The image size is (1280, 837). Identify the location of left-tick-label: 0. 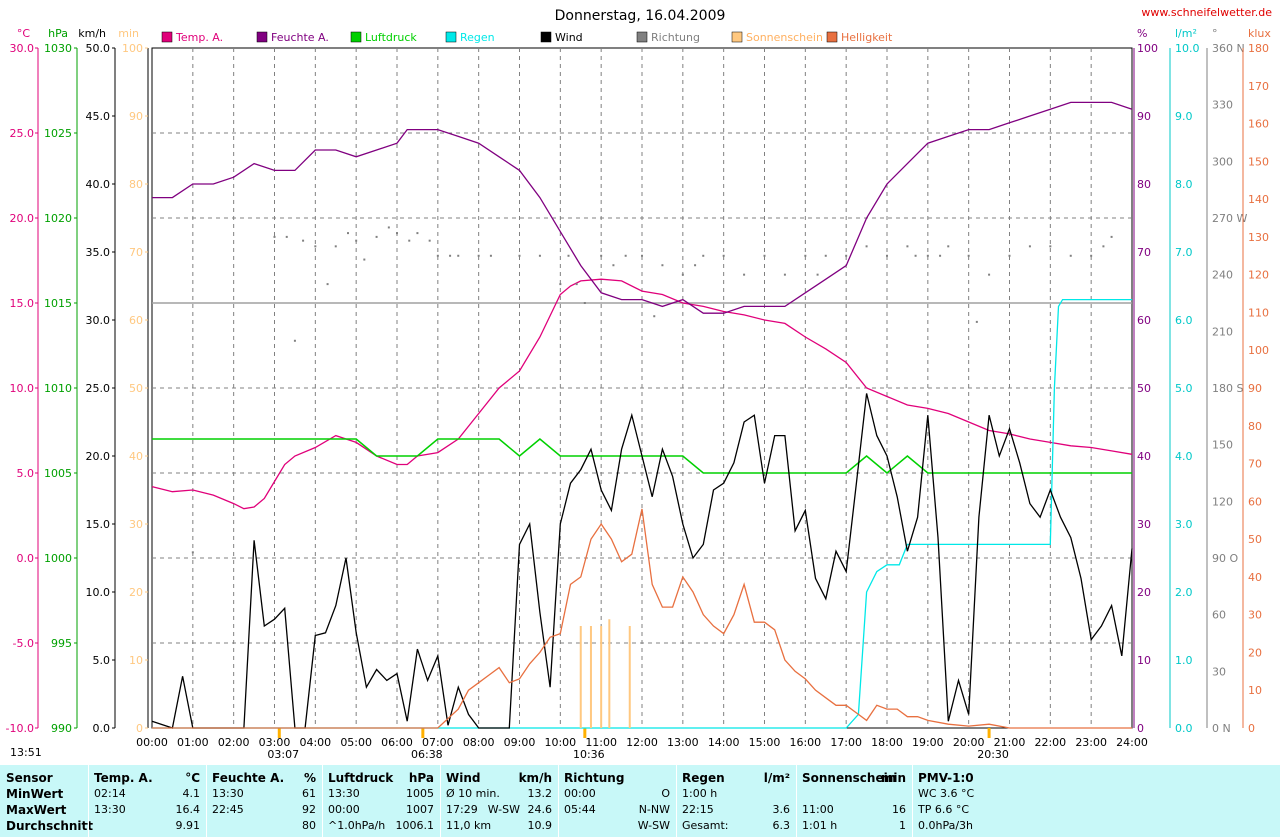
(139, 728).